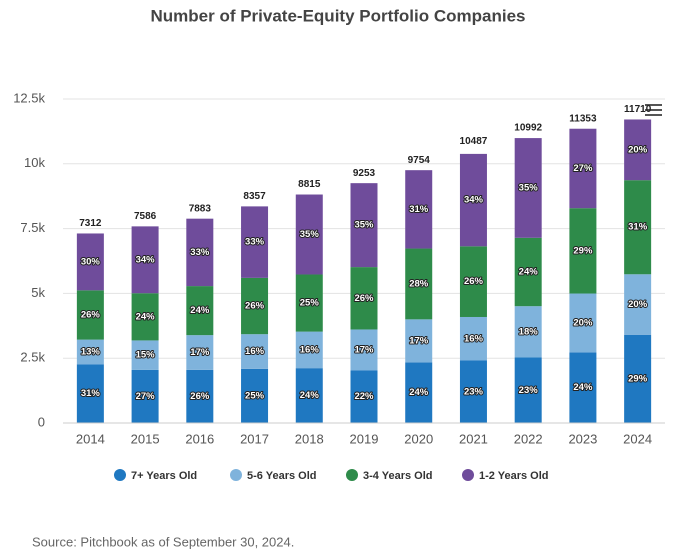 This screenshot has height=554, width=700. I want to click on segment-label: 28%, so click(419, 283).